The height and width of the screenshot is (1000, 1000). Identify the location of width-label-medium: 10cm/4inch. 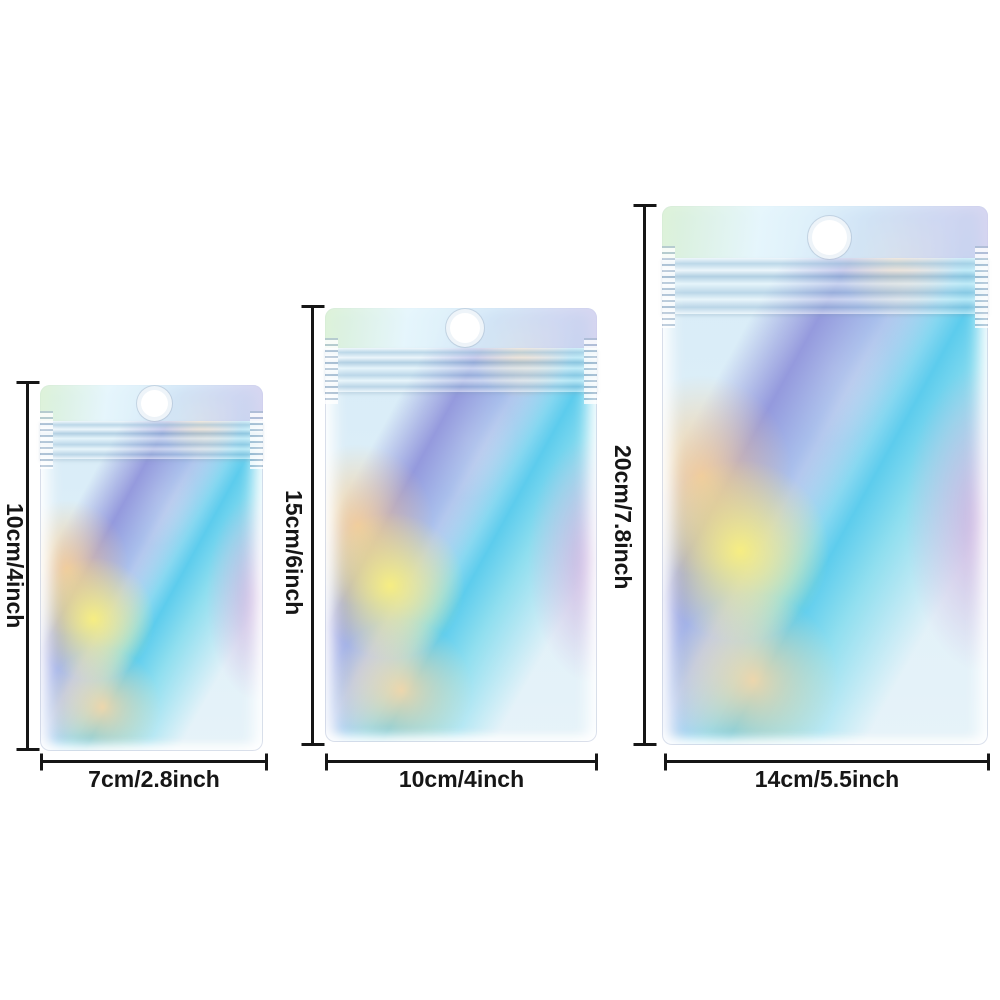
(461, 779).